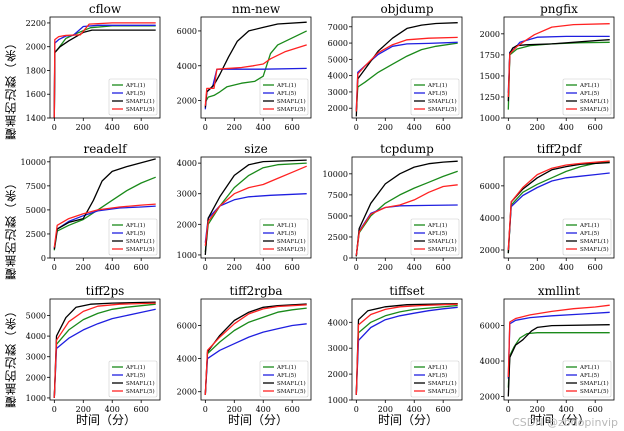 The width and height of the screenshot is (624, 431). I want to click on y-tick-label: 2200, so click(36, 23).